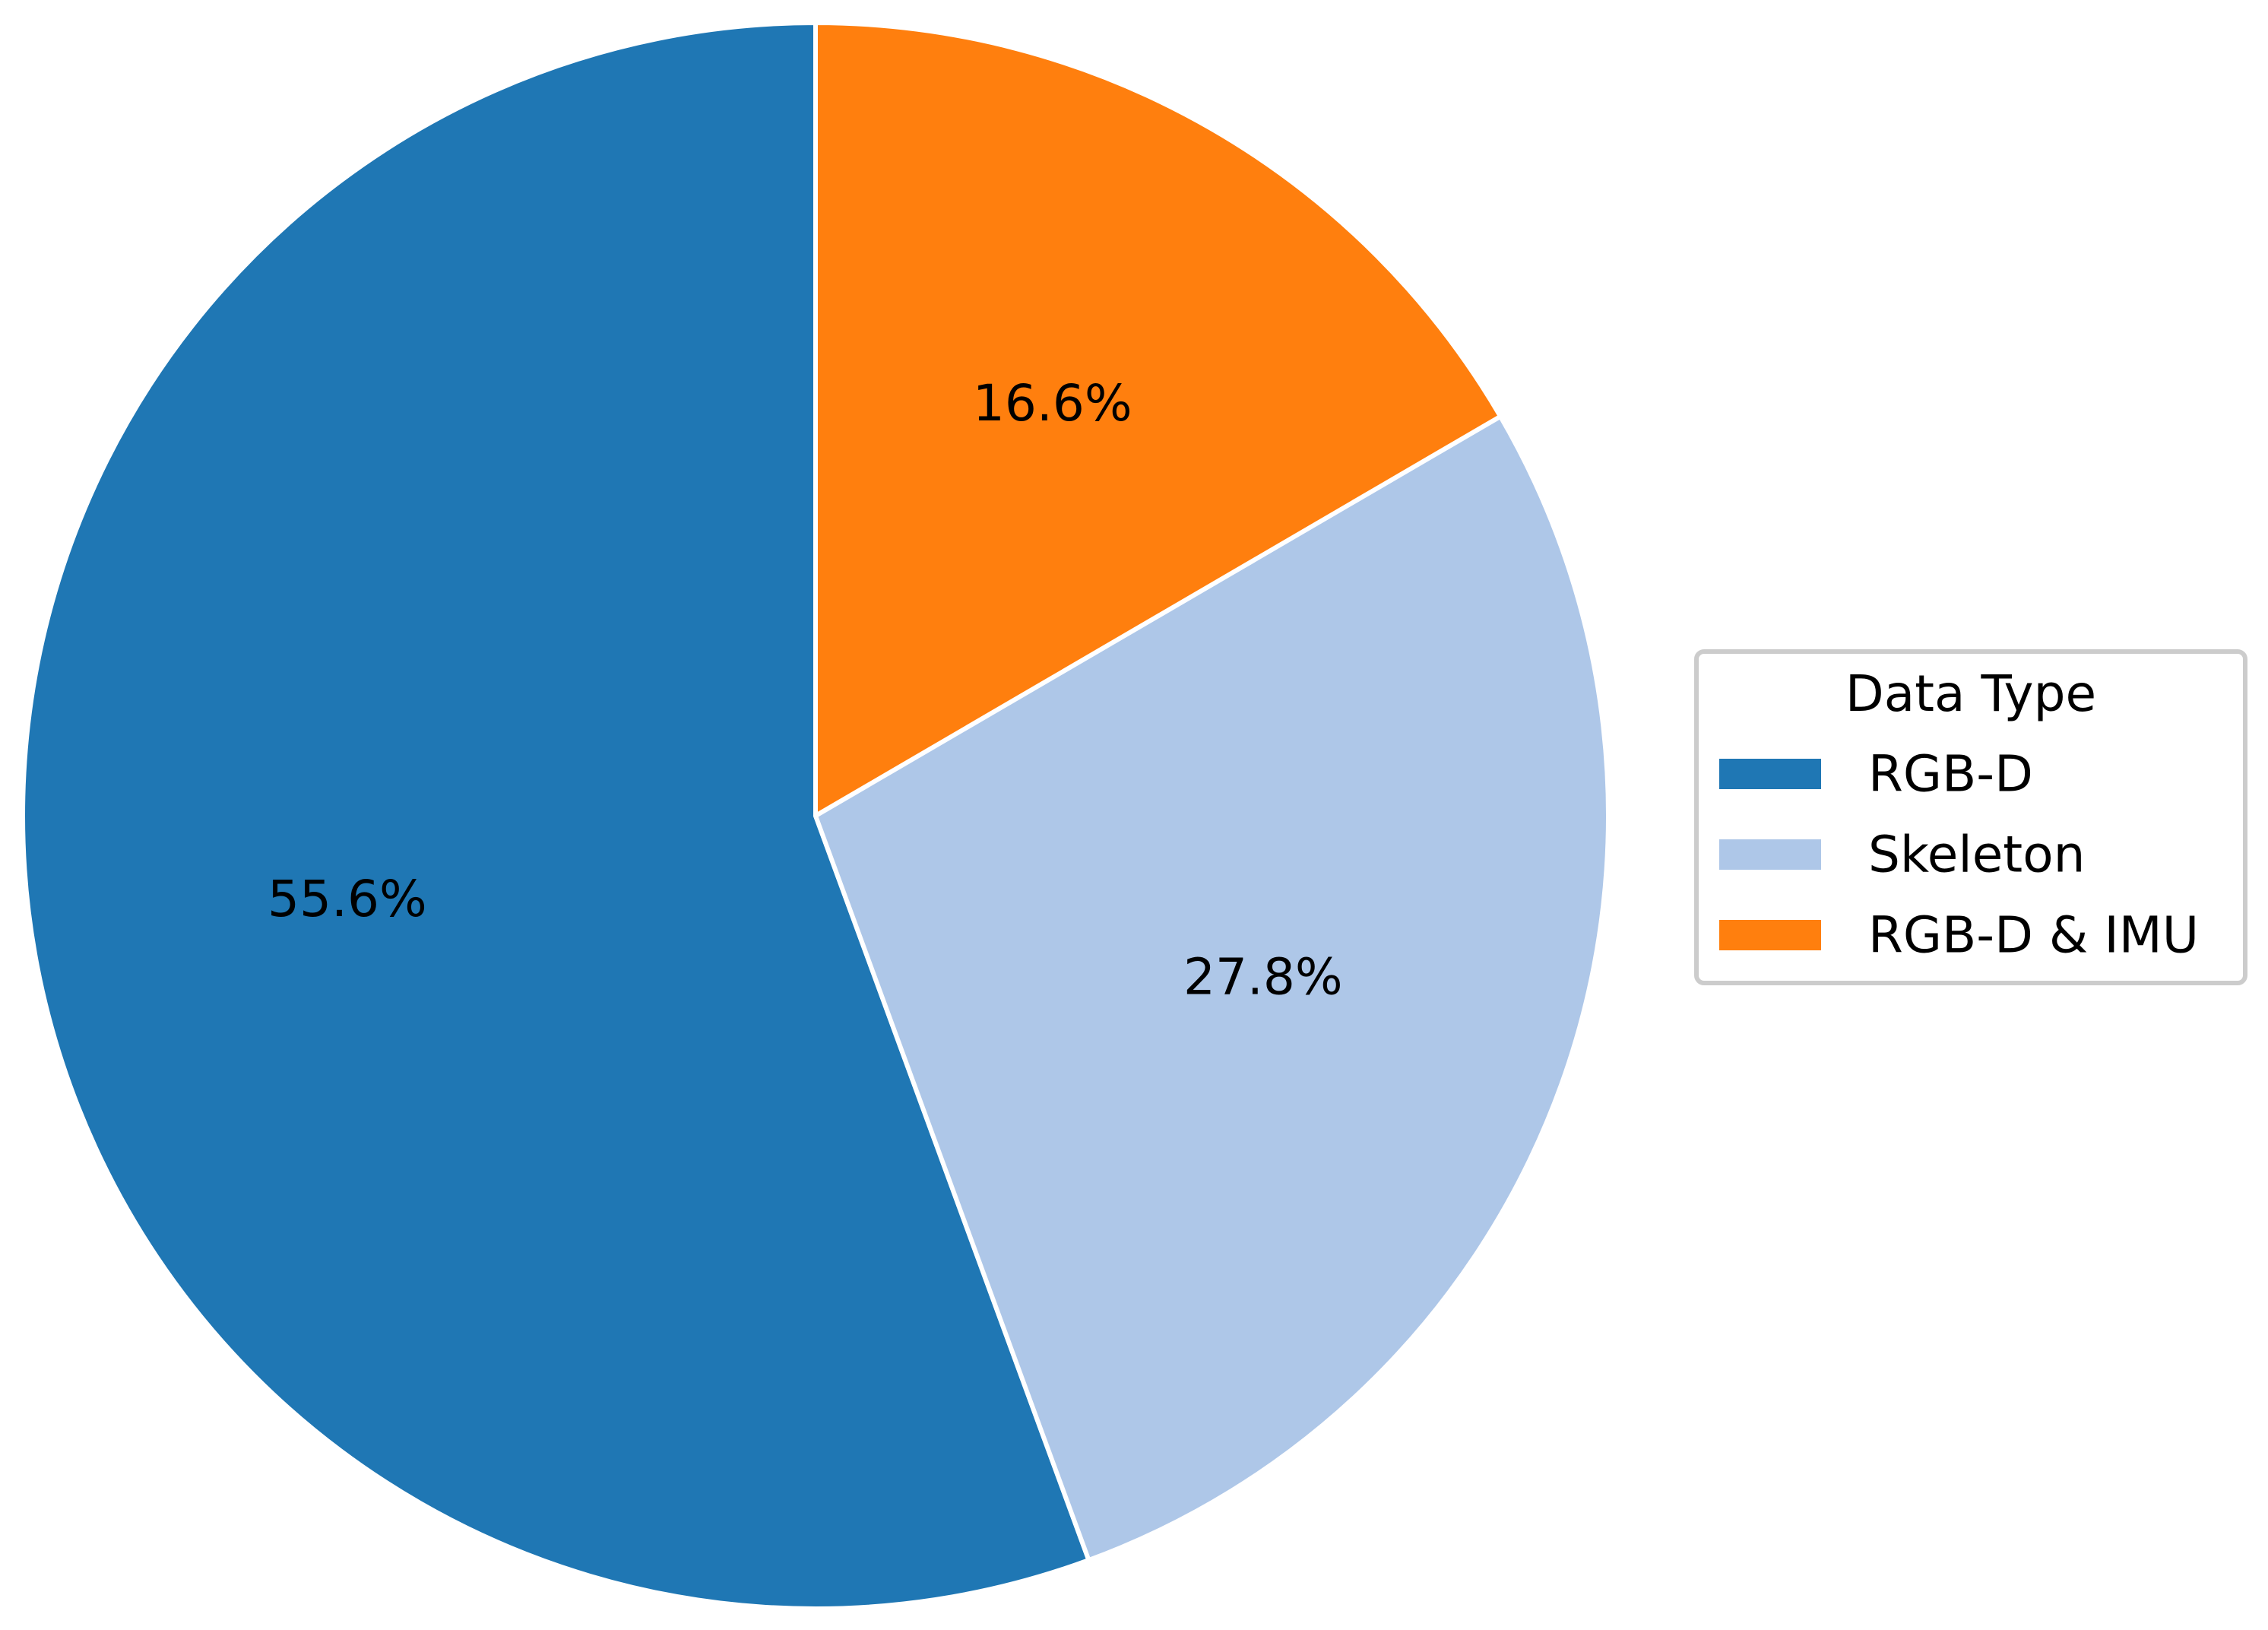 The width and height of the screenshot is (2268, 1630). I want to click on legend-item-rgb-d-imu: RGB-D & IMU, so click(1959, 935).